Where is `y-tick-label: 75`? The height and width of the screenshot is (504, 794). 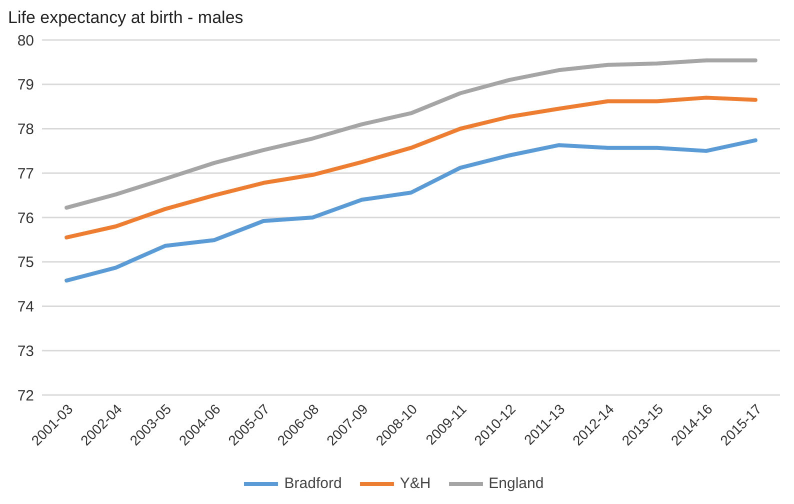 y-tick-label: 75 is located at coordinates (25, 263).